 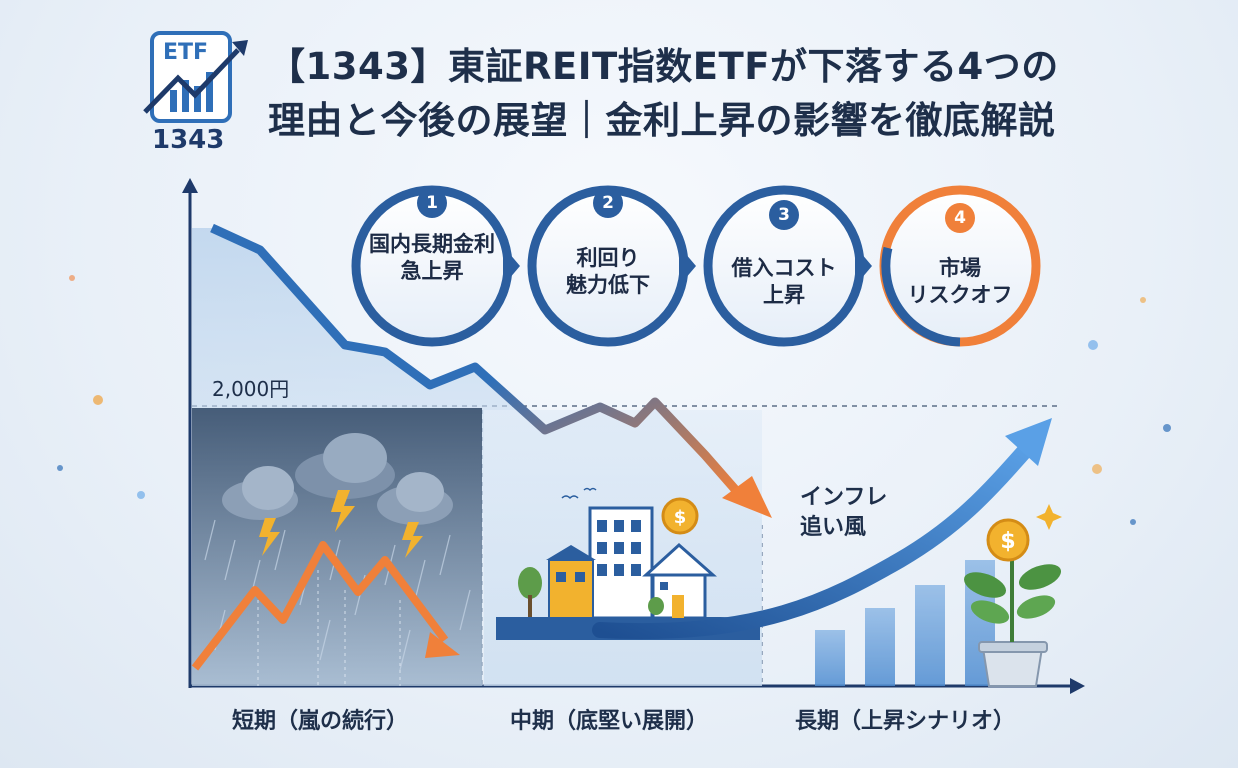 I want to click on step-2-label: 利回り 魅力低下, so click(x=608, y=272).